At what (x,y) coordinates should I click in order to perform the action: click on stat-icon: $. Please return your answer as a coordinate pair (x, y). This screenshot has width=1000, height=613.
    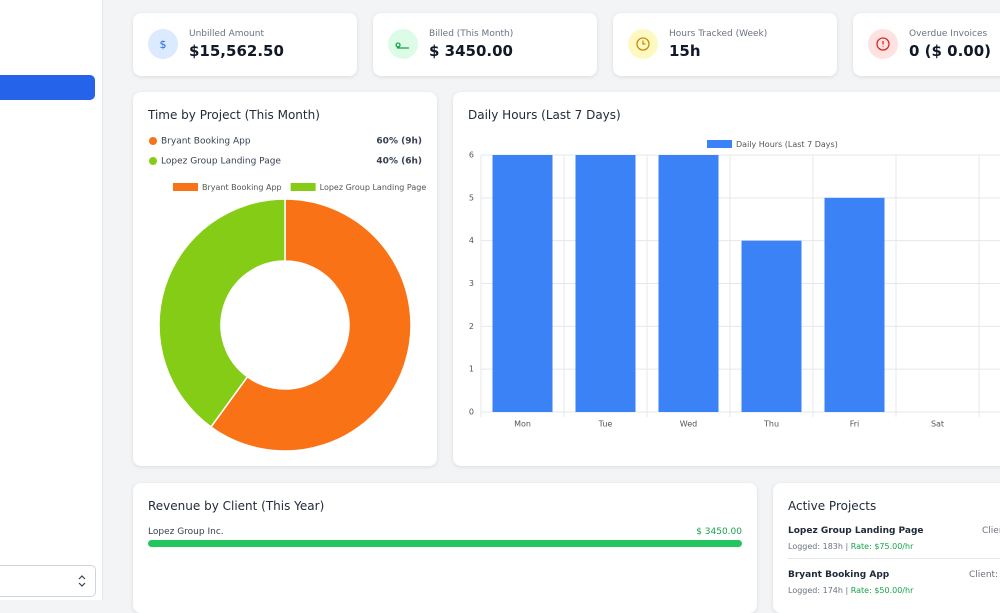
    Looking at the image, I should click on (163, 44).